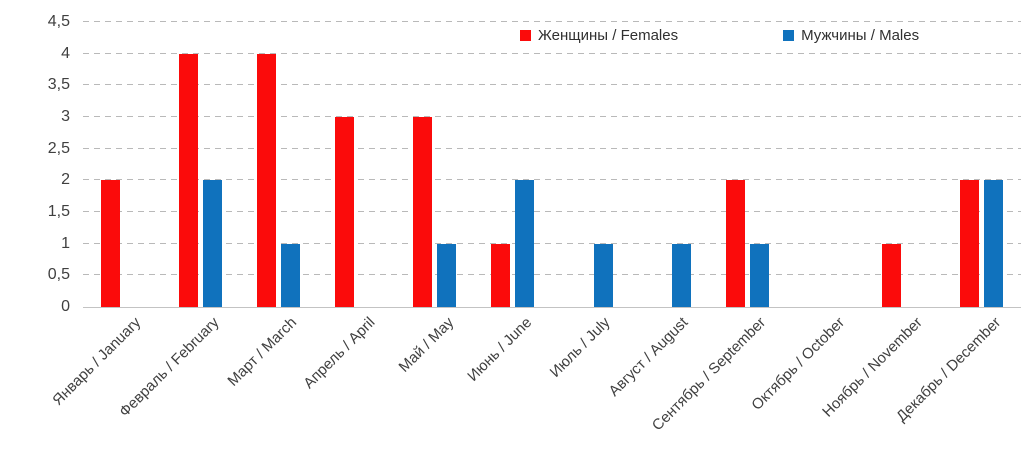  What do you see at coordinates (65, 306) in the screenshot?
I see `y-axis-label: 0` at bounding box center [65, 306].